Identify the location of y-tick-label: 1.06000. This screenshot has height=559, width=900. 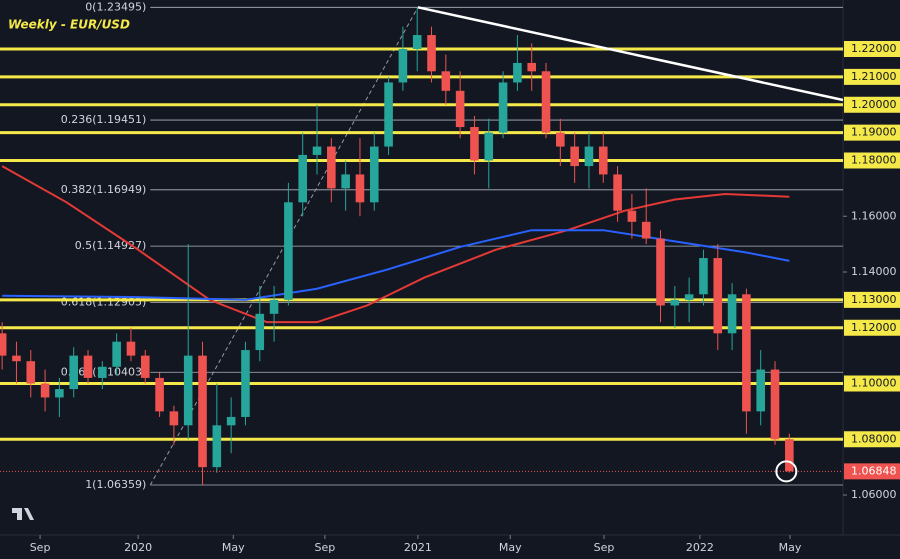
(874, 494).